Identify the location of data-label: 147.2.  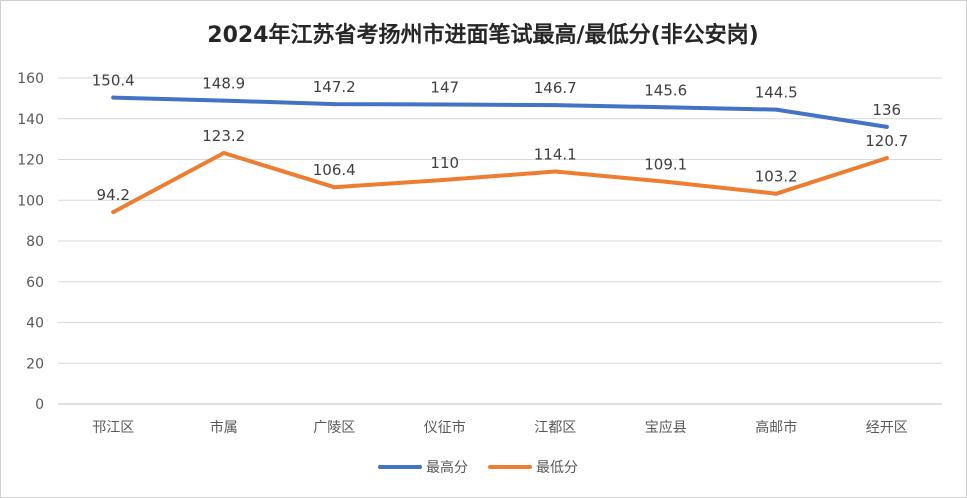
(334, 87).